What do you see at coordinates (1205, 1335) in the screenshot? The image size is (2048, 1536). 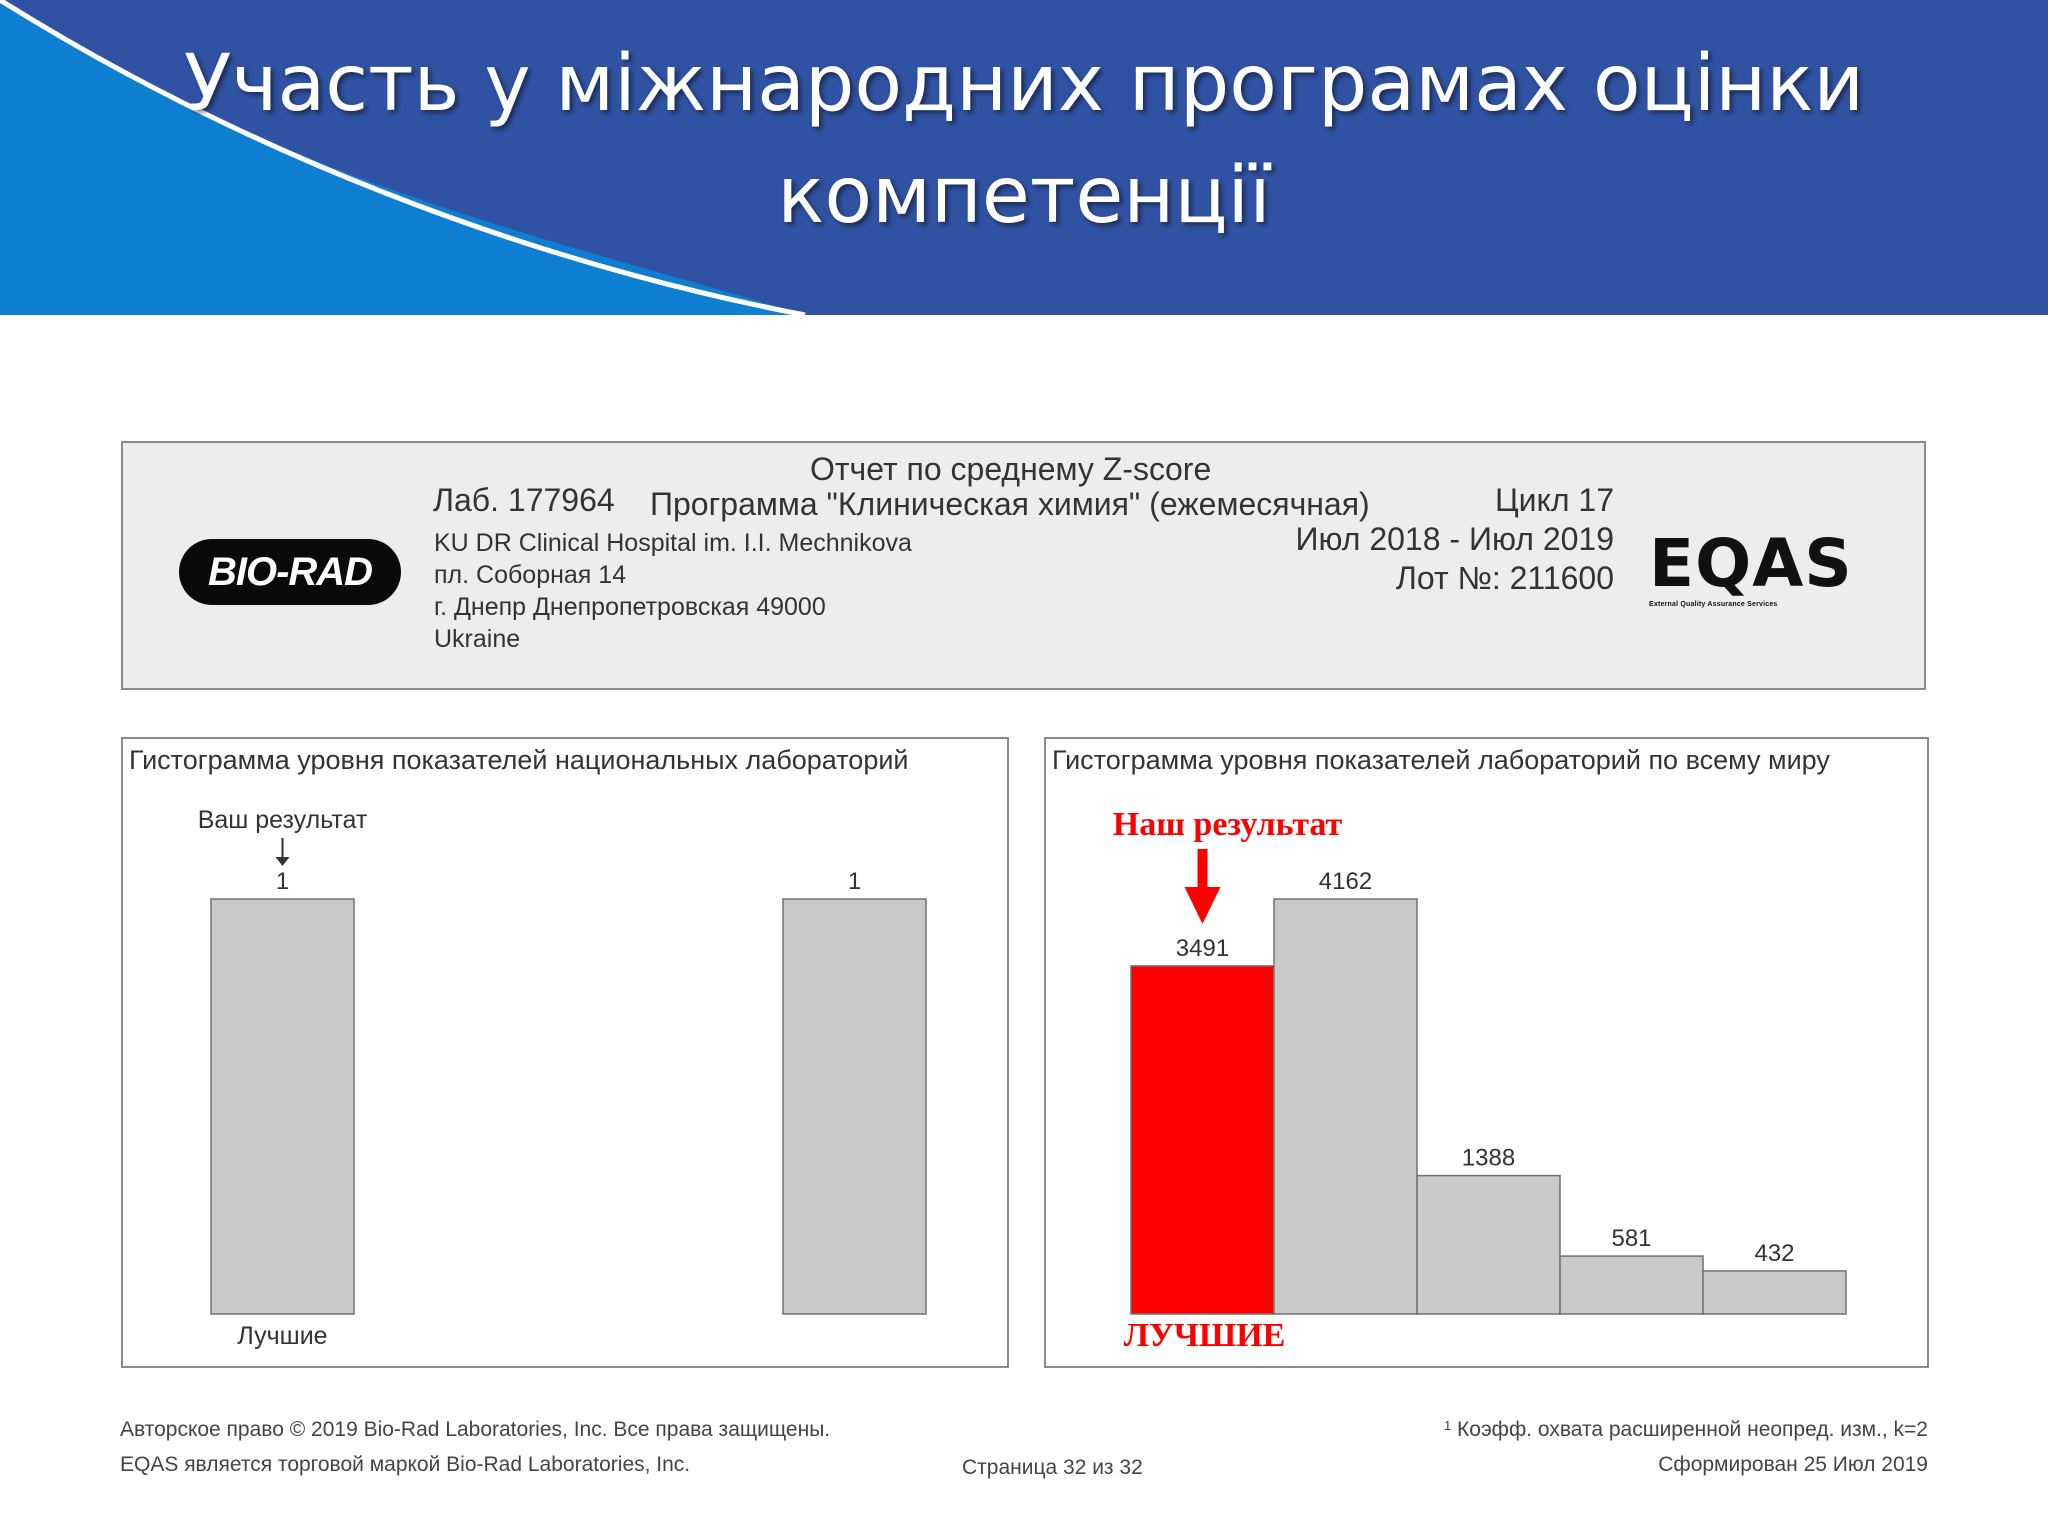 I see `best-label: ЛУЧШИЕ` at bounding box center [1205, 1335].